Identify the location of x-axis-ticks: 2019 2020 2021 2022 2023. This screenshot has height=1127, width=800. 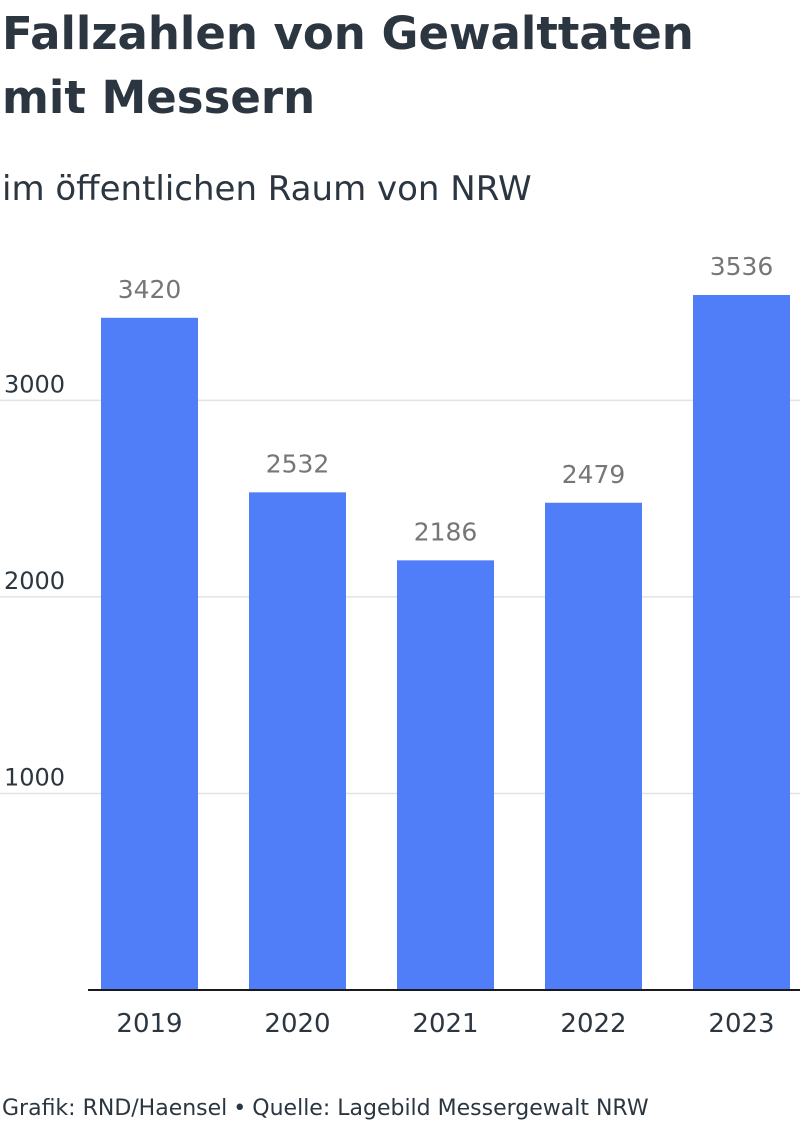
(445, 1024).